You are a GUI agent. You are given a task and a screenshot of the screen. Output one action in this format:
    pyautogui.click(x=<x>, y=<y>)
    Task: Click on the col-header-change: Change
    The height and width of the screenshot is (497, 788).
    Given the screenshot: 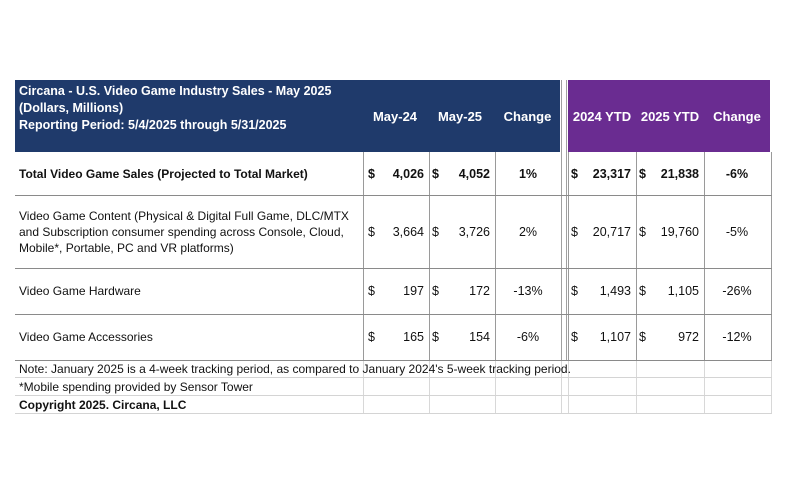 What is the action you would take?
    pyautogui.click(x=527, y=116)
    